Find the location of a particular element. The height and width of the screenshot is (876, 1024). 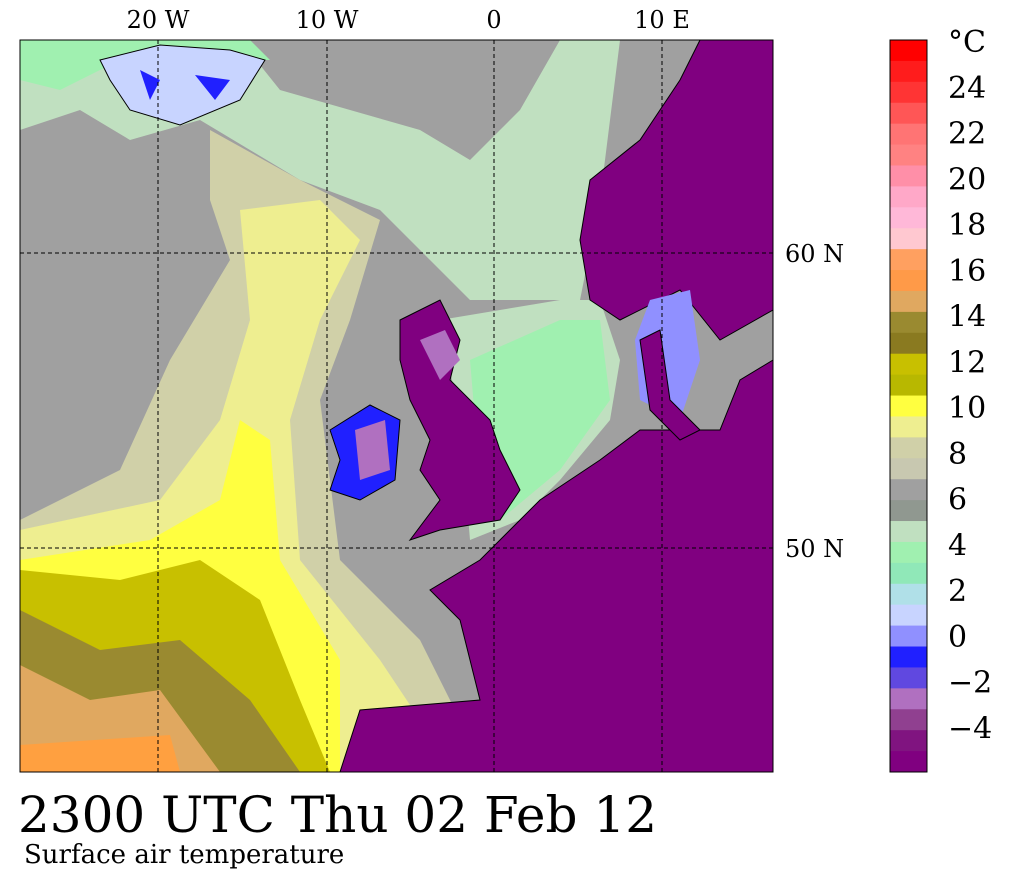

sea-hot is located at coordinates (100, 753).